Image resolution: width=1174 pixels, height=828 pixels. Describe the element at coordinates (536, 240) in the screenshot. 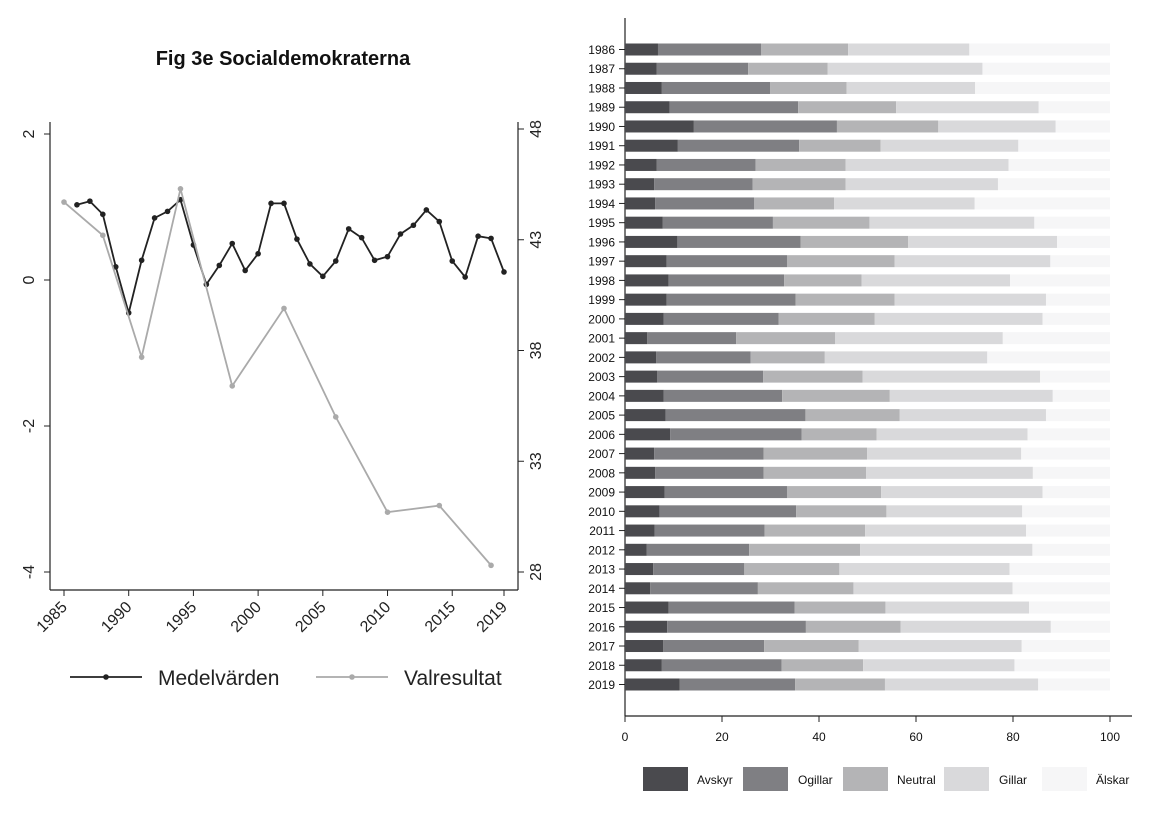

I see `right-y-tick-label: 43` at that location.